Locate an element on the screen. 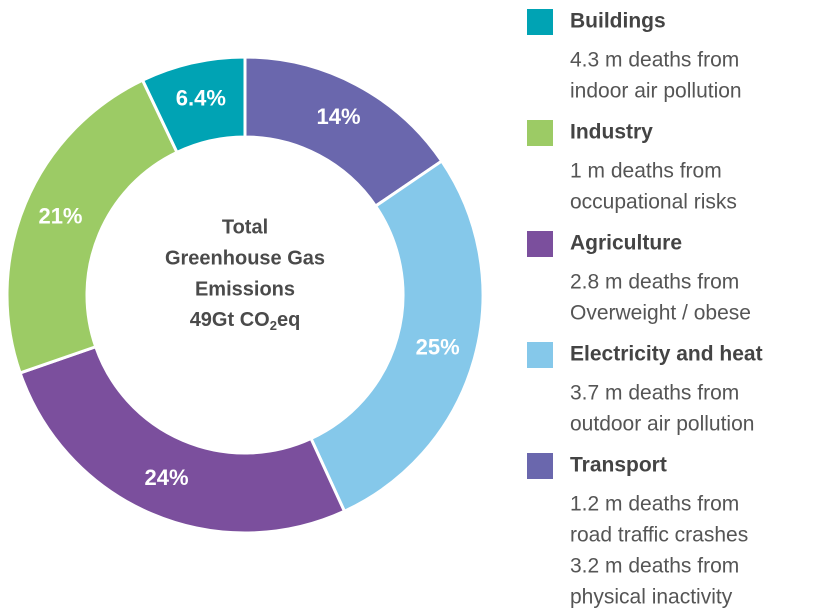 Image resolution: width=839 pixels, height=616 pixels. center-line: Total is located at coordinates (245, 227).